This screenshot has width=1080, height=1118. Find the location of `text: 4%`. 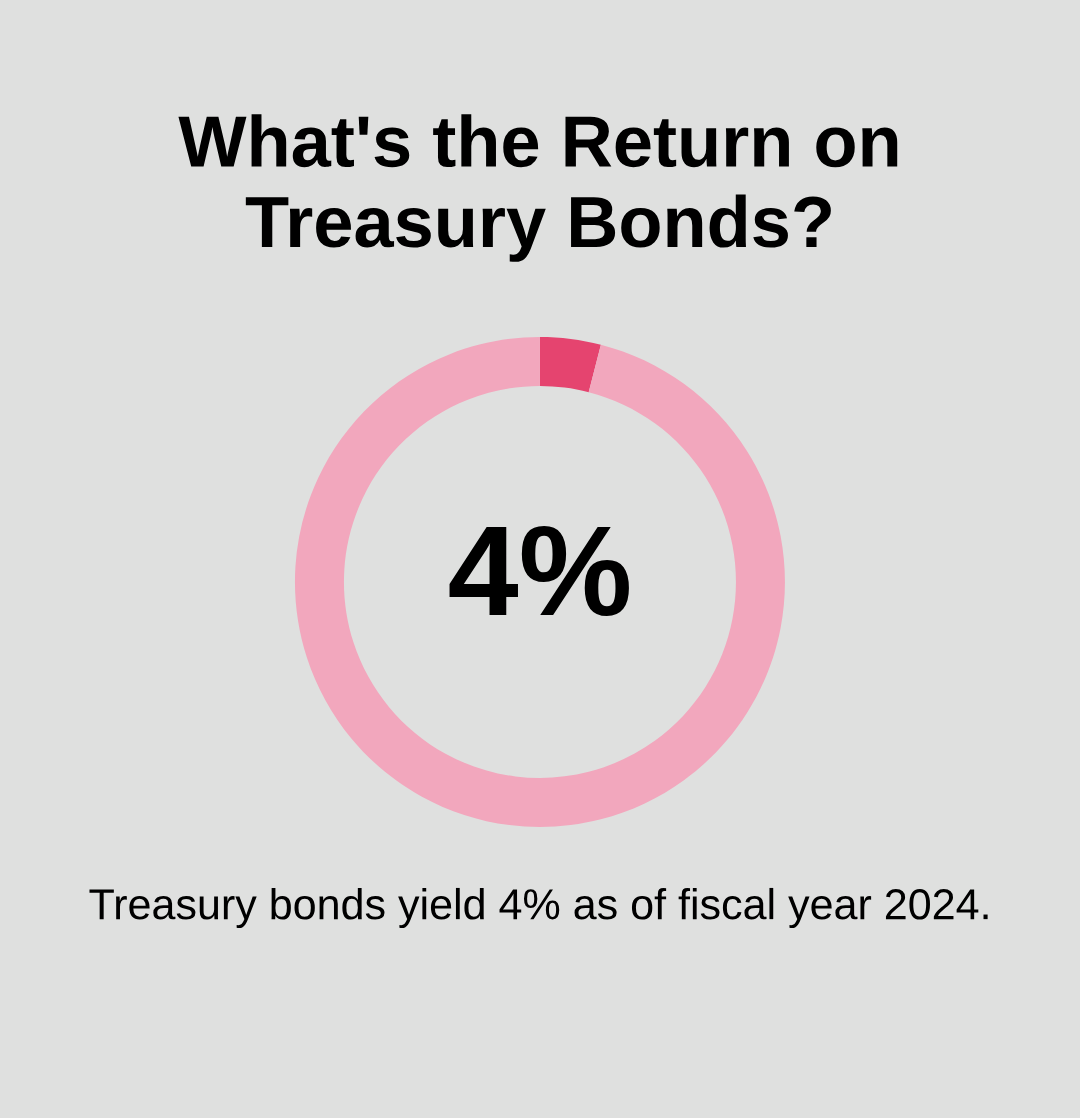

text: 4% is located at coordinates (539, 571).